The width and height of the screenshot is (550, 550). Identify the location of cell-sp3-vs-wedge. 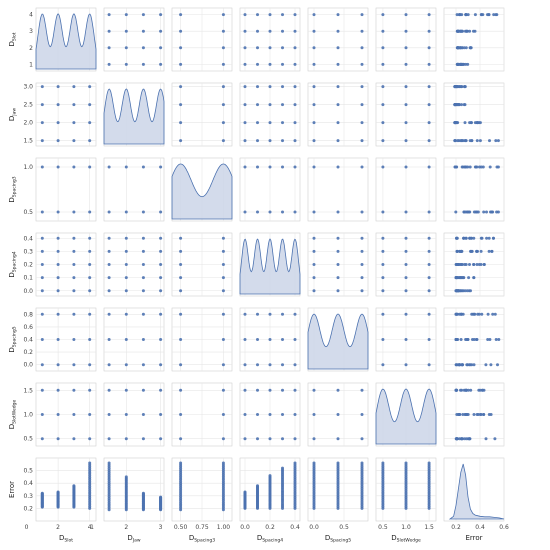
(406, 189).